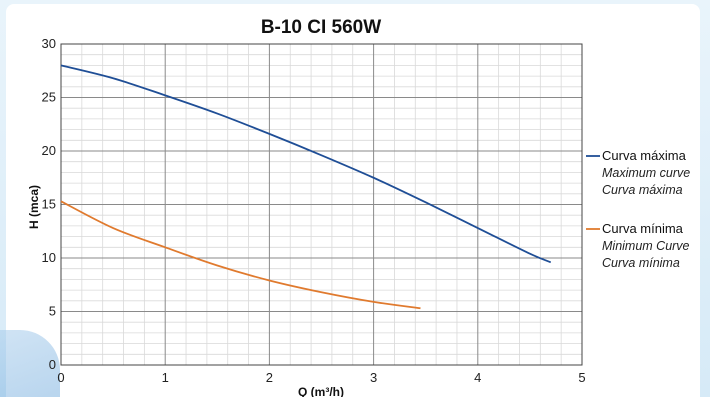  I want to click on legend-label: Curva mínima, so click(643, 228).